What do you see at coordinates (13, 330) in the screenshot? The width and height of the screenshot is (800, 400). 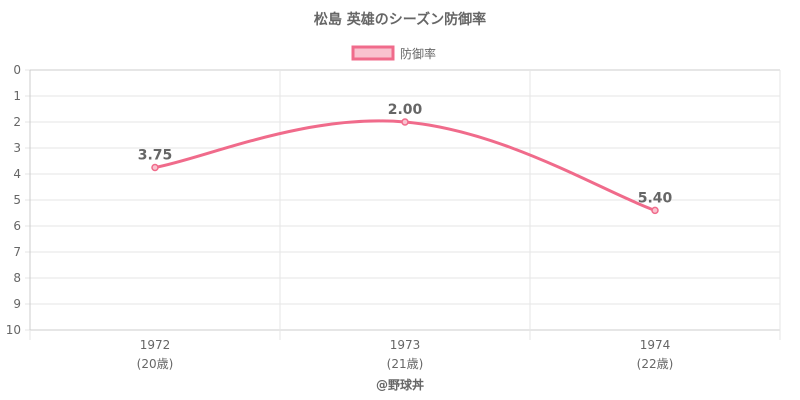 I see `y-tick-label: 10` at bounding box center [13, 330].